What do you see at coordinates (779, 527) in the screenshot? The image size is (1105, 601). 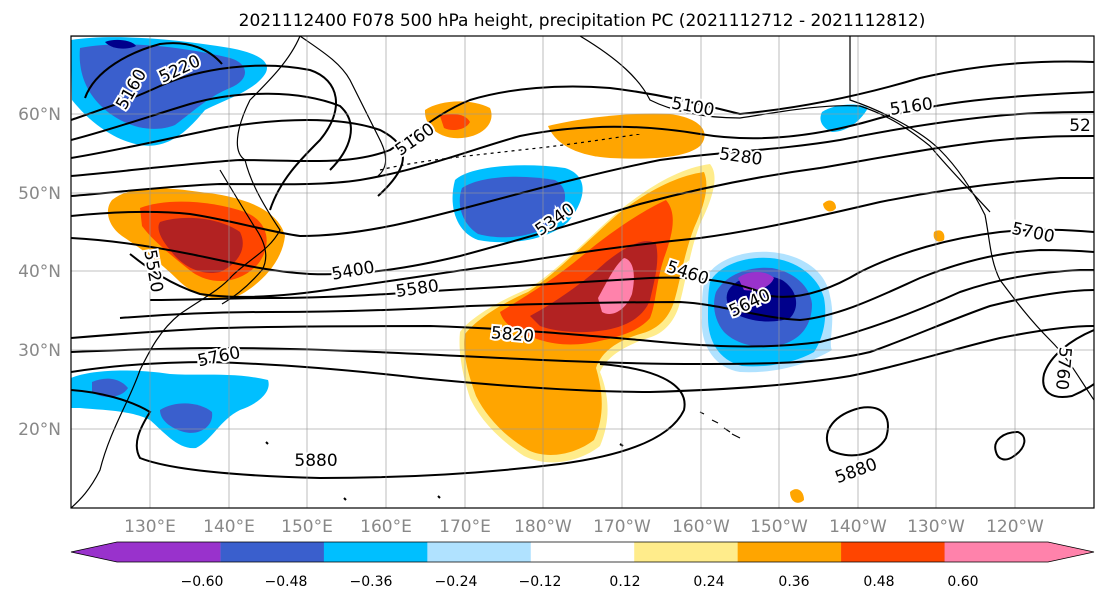 I see `lon-label: 150°W` at bounding box center [779, 527].